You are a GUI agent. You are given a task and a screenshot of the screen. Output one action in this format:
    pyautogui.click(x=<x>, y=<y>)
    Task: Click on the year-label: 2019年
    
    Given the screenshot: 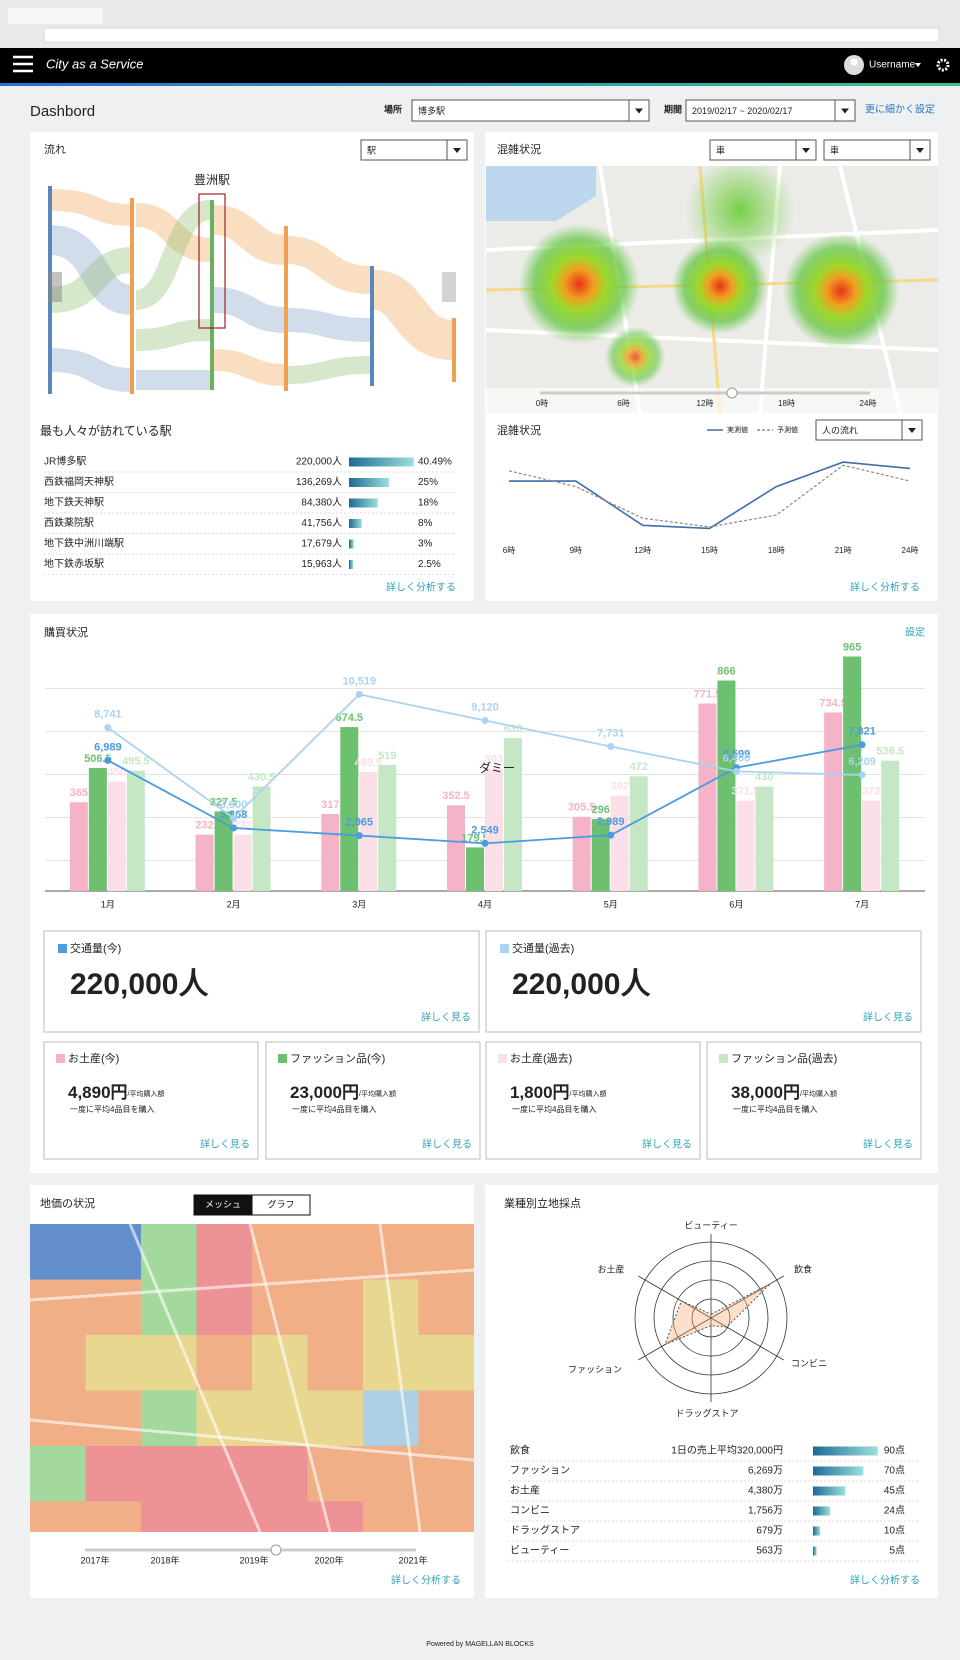 What is the action you would take?
    pyautogui.click(x=253, y=1559)
    